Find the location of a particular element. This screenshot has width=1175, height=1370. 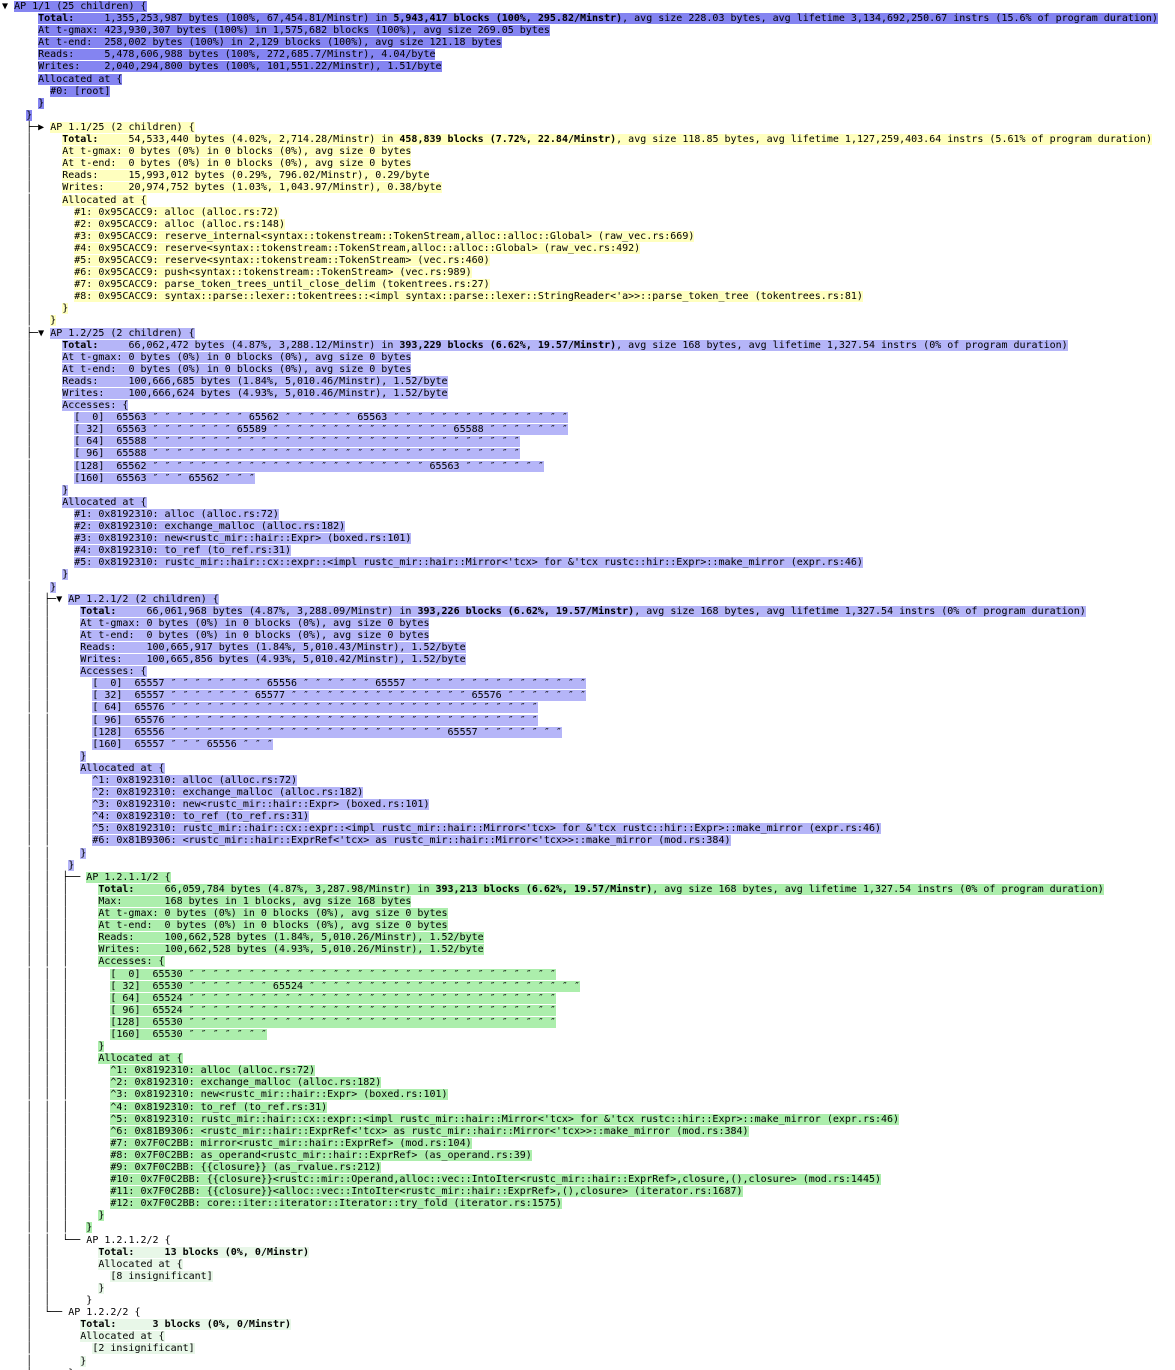

text: AP 1.2/25 (2 children) { is located at coordinates (122, 333).